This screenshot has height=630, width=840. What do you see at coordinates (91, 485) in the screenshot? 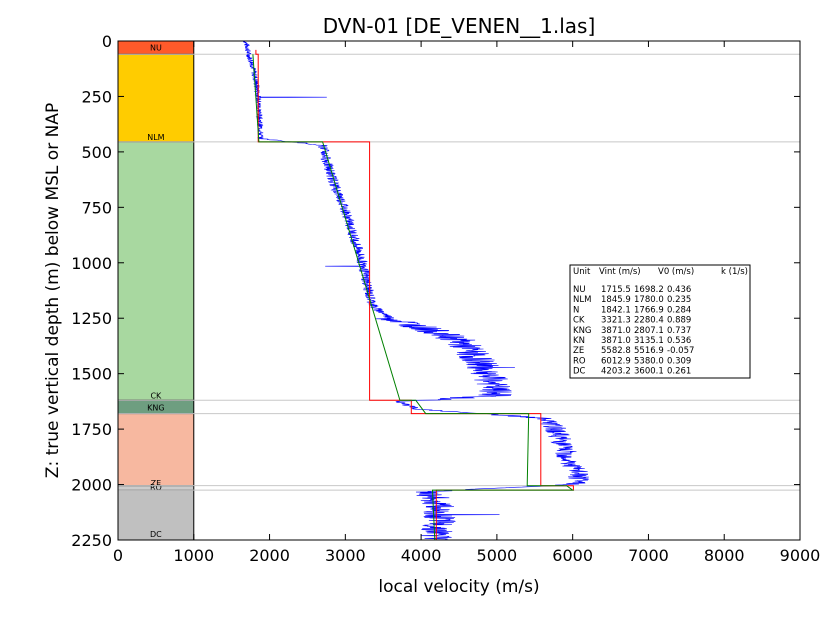
I see `y-tick-label: 2000` at bounding box center [91, 485].